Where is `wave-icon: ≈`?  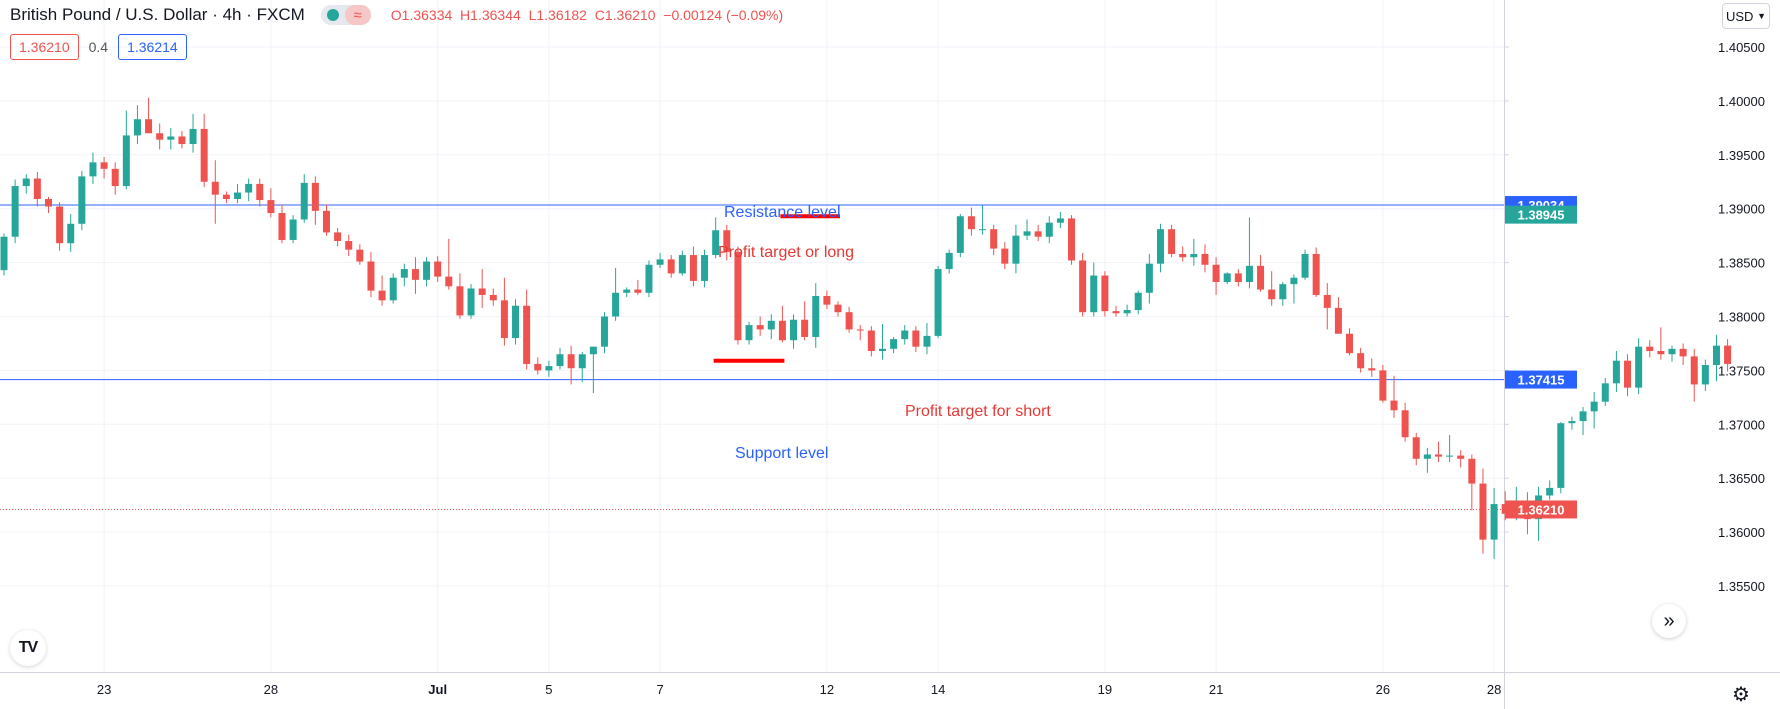
wave-icon: ≈ is located at coordinates (357, 15).